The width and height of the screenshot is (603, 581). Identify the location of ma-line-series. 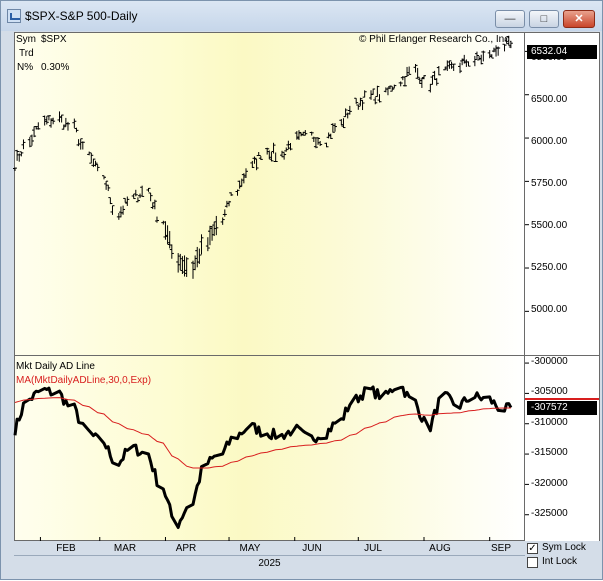
(262, 433).